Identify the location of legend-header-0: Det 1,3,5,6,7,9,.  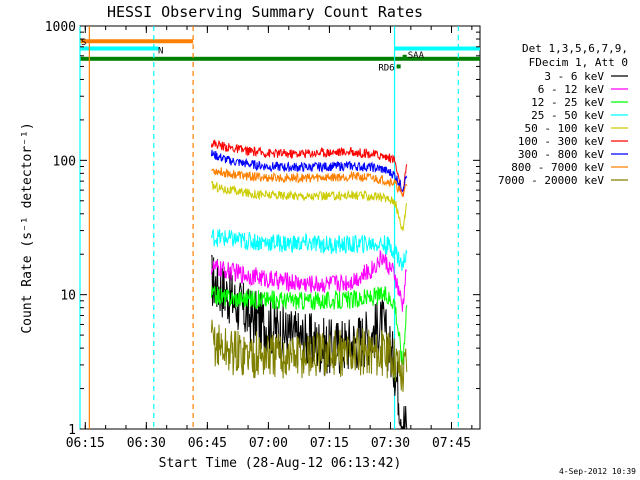
(575, 48).